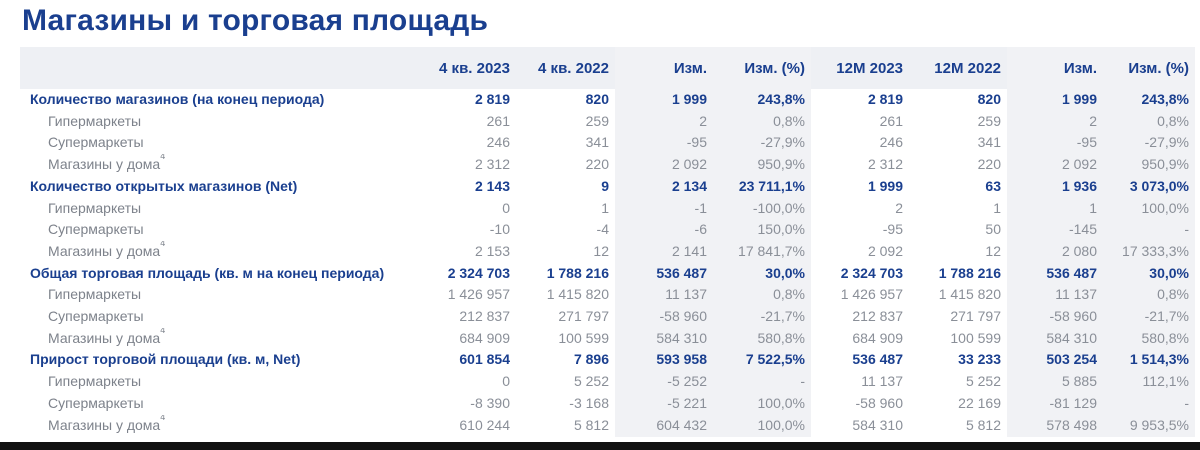  What do you see at coordinates (1165, 381) in the screenshot?
I see `value-cell: 112,1%` at bounding box center [1165, 381].